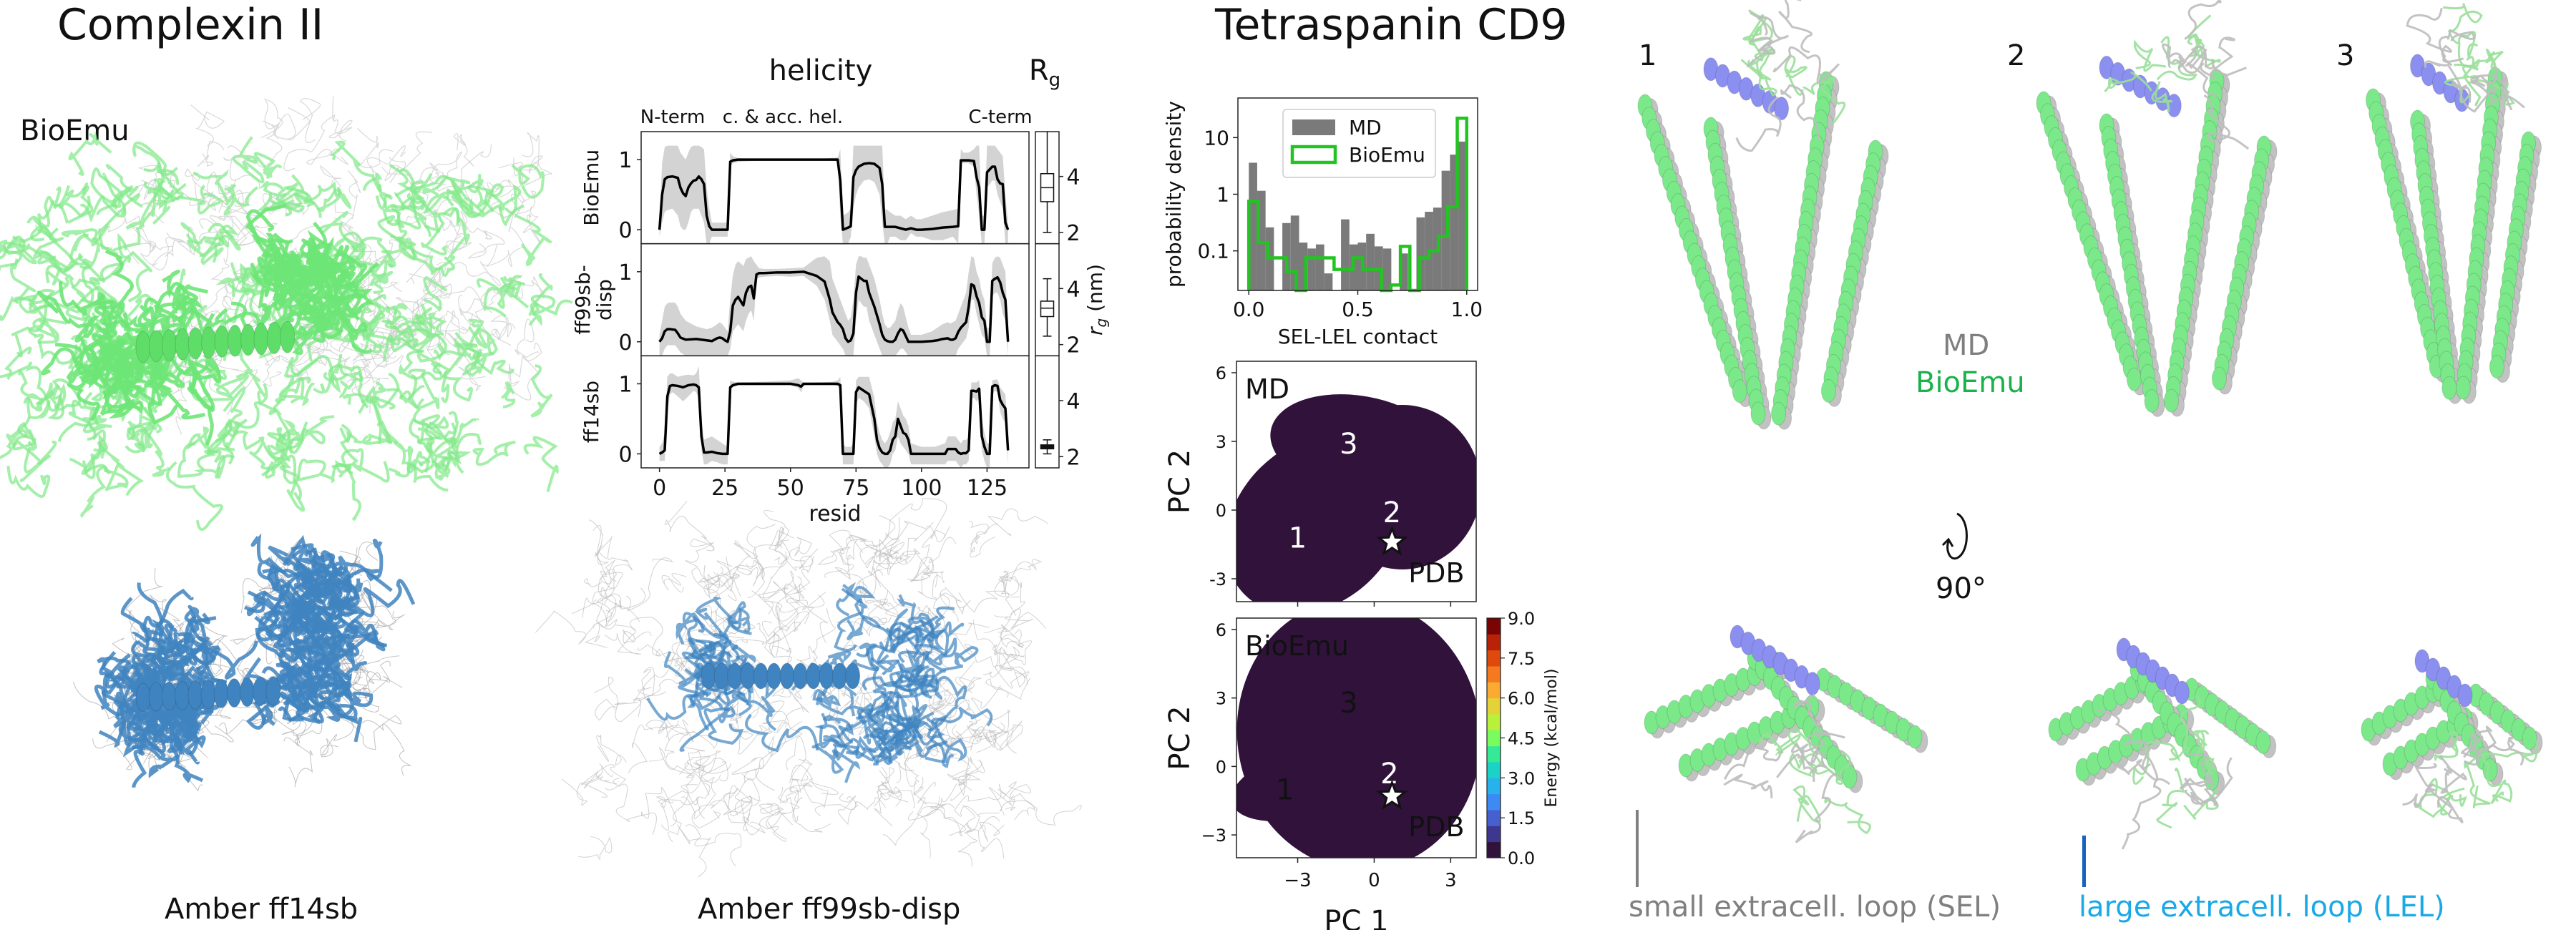 This screenshot has height=930, width=2576. Describe the element at coordinates (1313, 155) in the screenshot. I see `legend-bioemu-swatch` at that location.